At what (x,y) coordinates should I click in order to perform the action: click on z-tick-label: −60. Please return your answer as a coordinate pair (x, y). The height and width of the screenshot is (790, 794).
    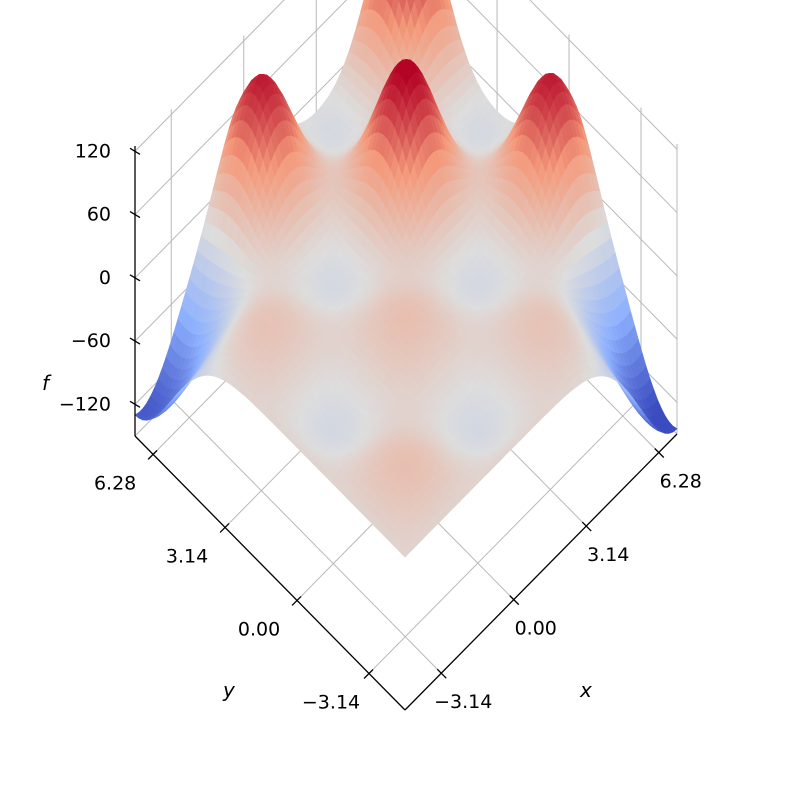
    Looking at the image, I should click on (91, 341).